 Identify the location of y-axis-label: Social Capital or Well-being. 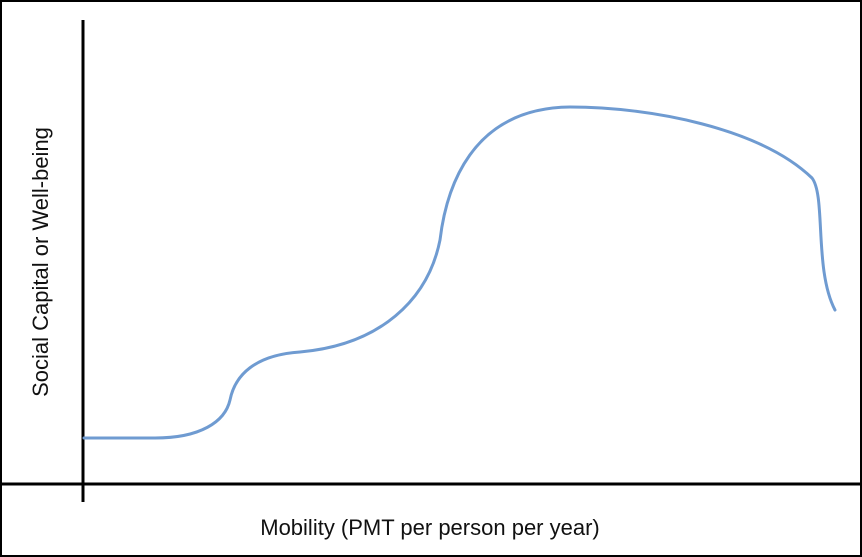
(40, 262).